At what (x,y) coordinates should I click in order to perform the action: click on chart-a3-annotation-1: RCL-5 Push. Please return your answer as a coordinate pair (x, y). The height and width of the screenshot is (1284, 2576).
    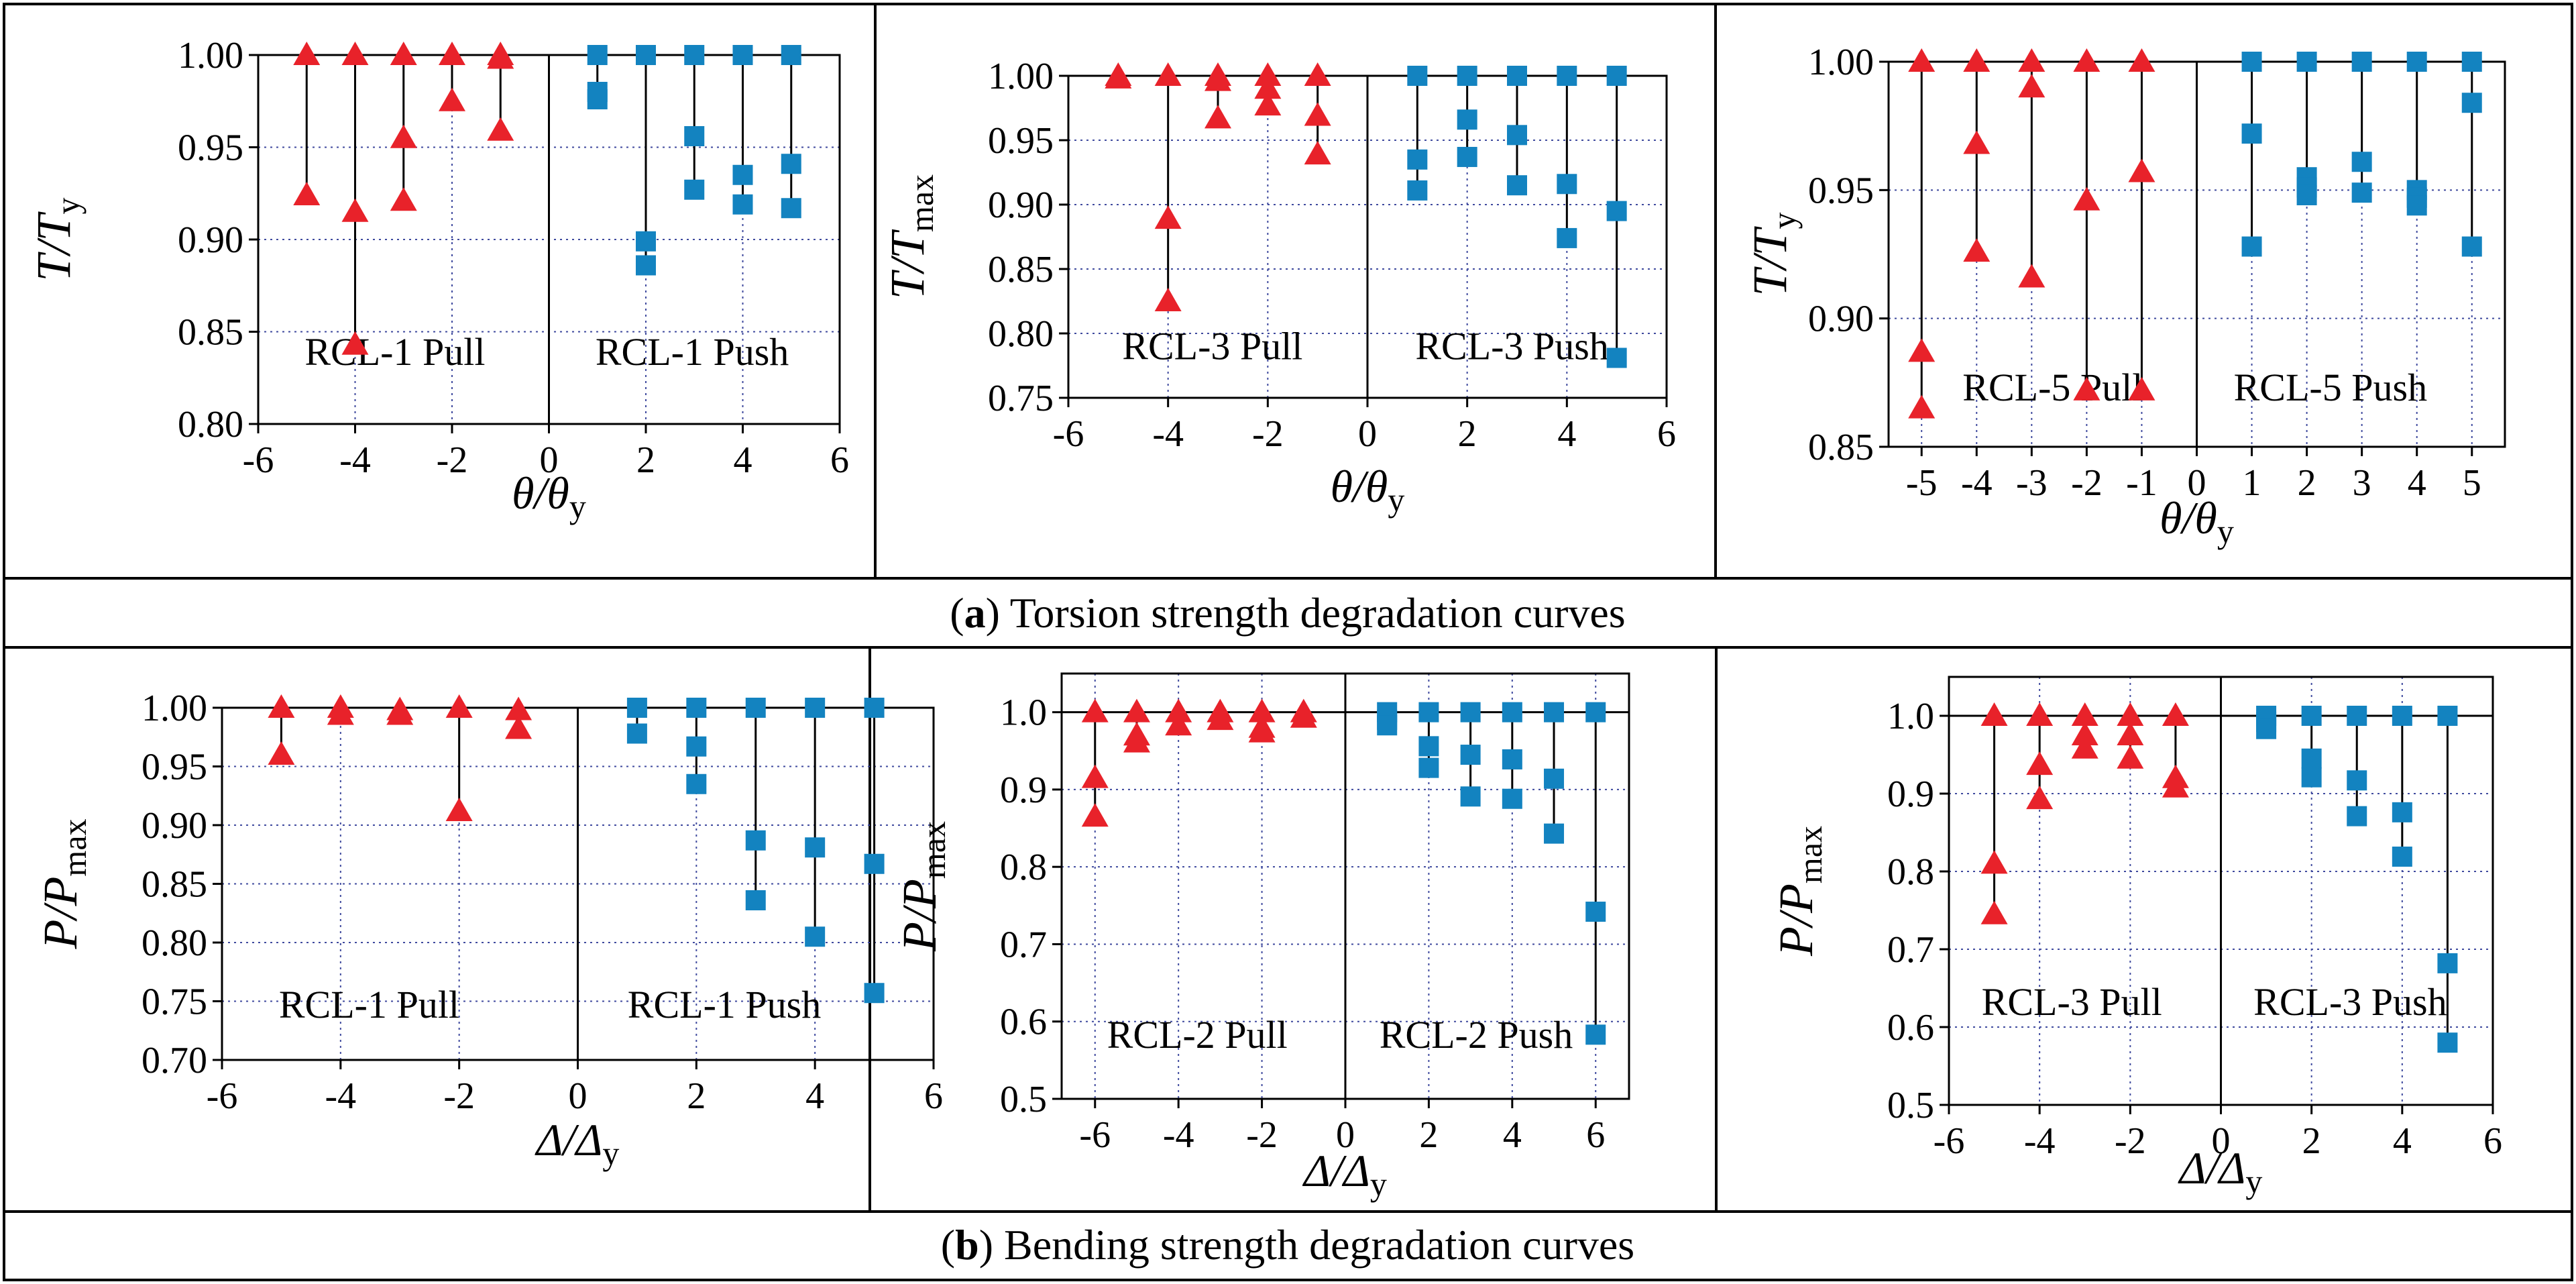
    Looking at the image, I should click on (2330, 388).